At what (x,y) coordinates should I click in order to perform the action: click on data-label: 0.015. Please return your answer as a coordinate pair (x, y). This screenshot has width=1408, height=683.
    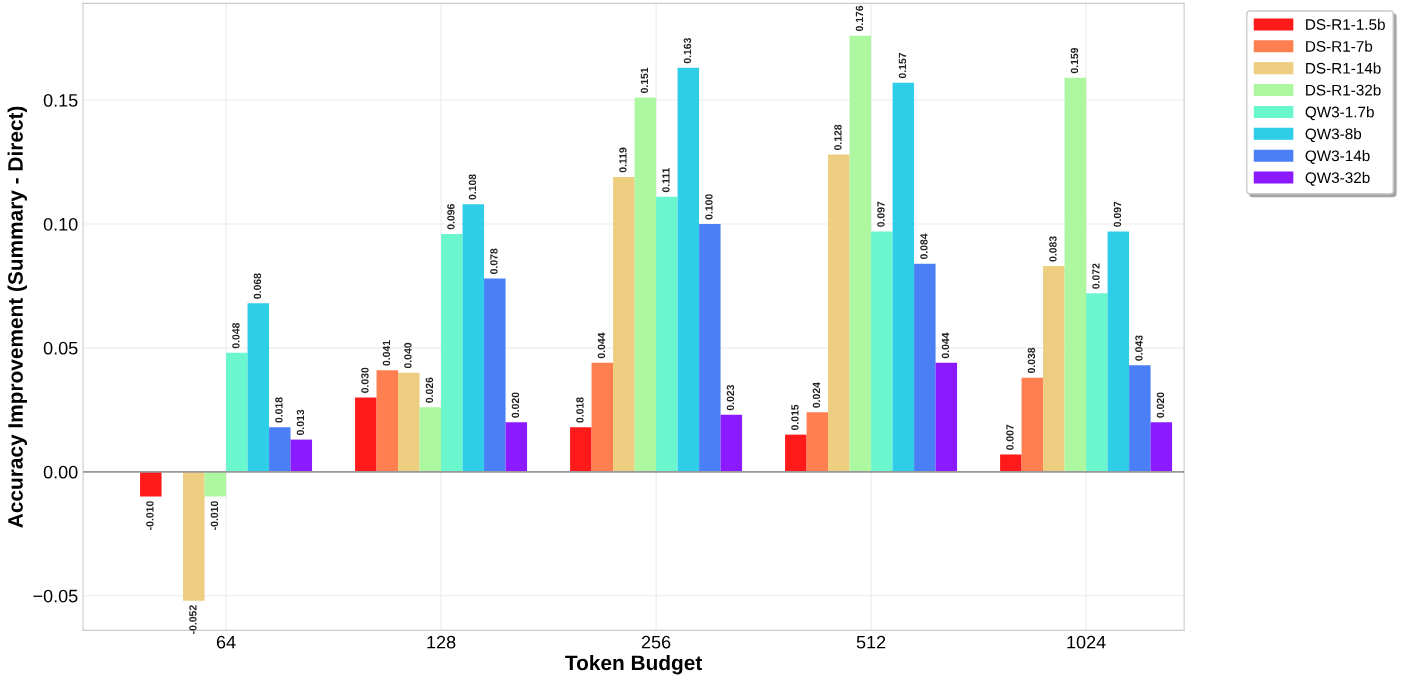
    Looking at the image, I should click on (795, 417).